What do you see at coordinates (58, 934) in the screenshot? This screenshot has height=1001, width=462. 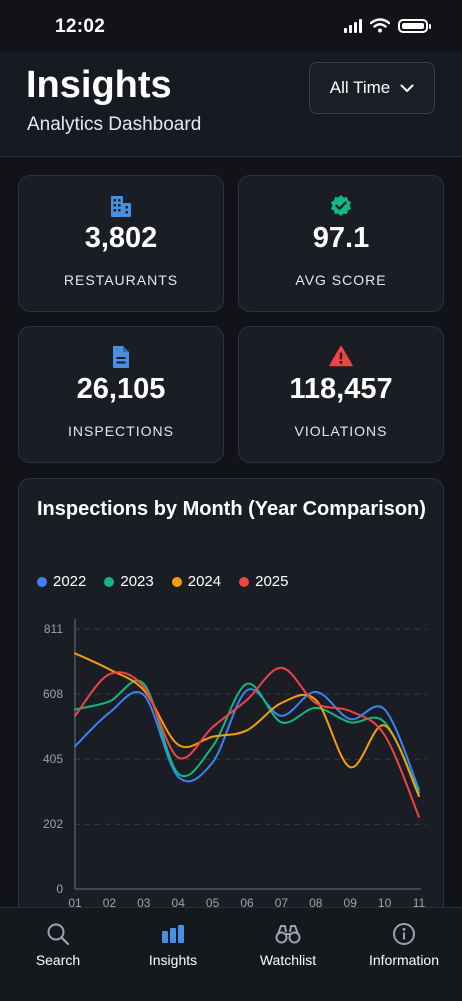 I see `search-icon` at bounding box center [58, 934].